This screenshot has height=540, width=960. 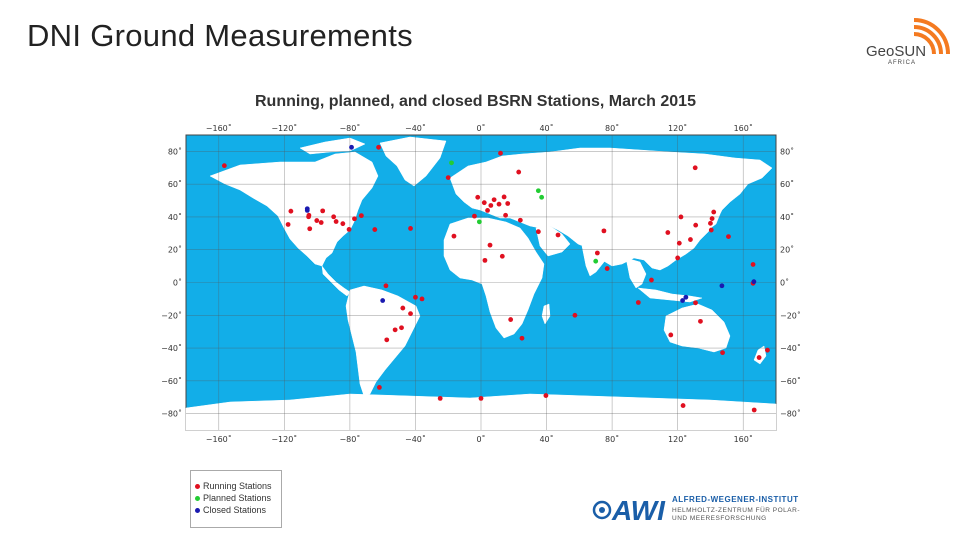 I want to click on lat-tick-label-left: 60˚, so click(x=175, y=184).